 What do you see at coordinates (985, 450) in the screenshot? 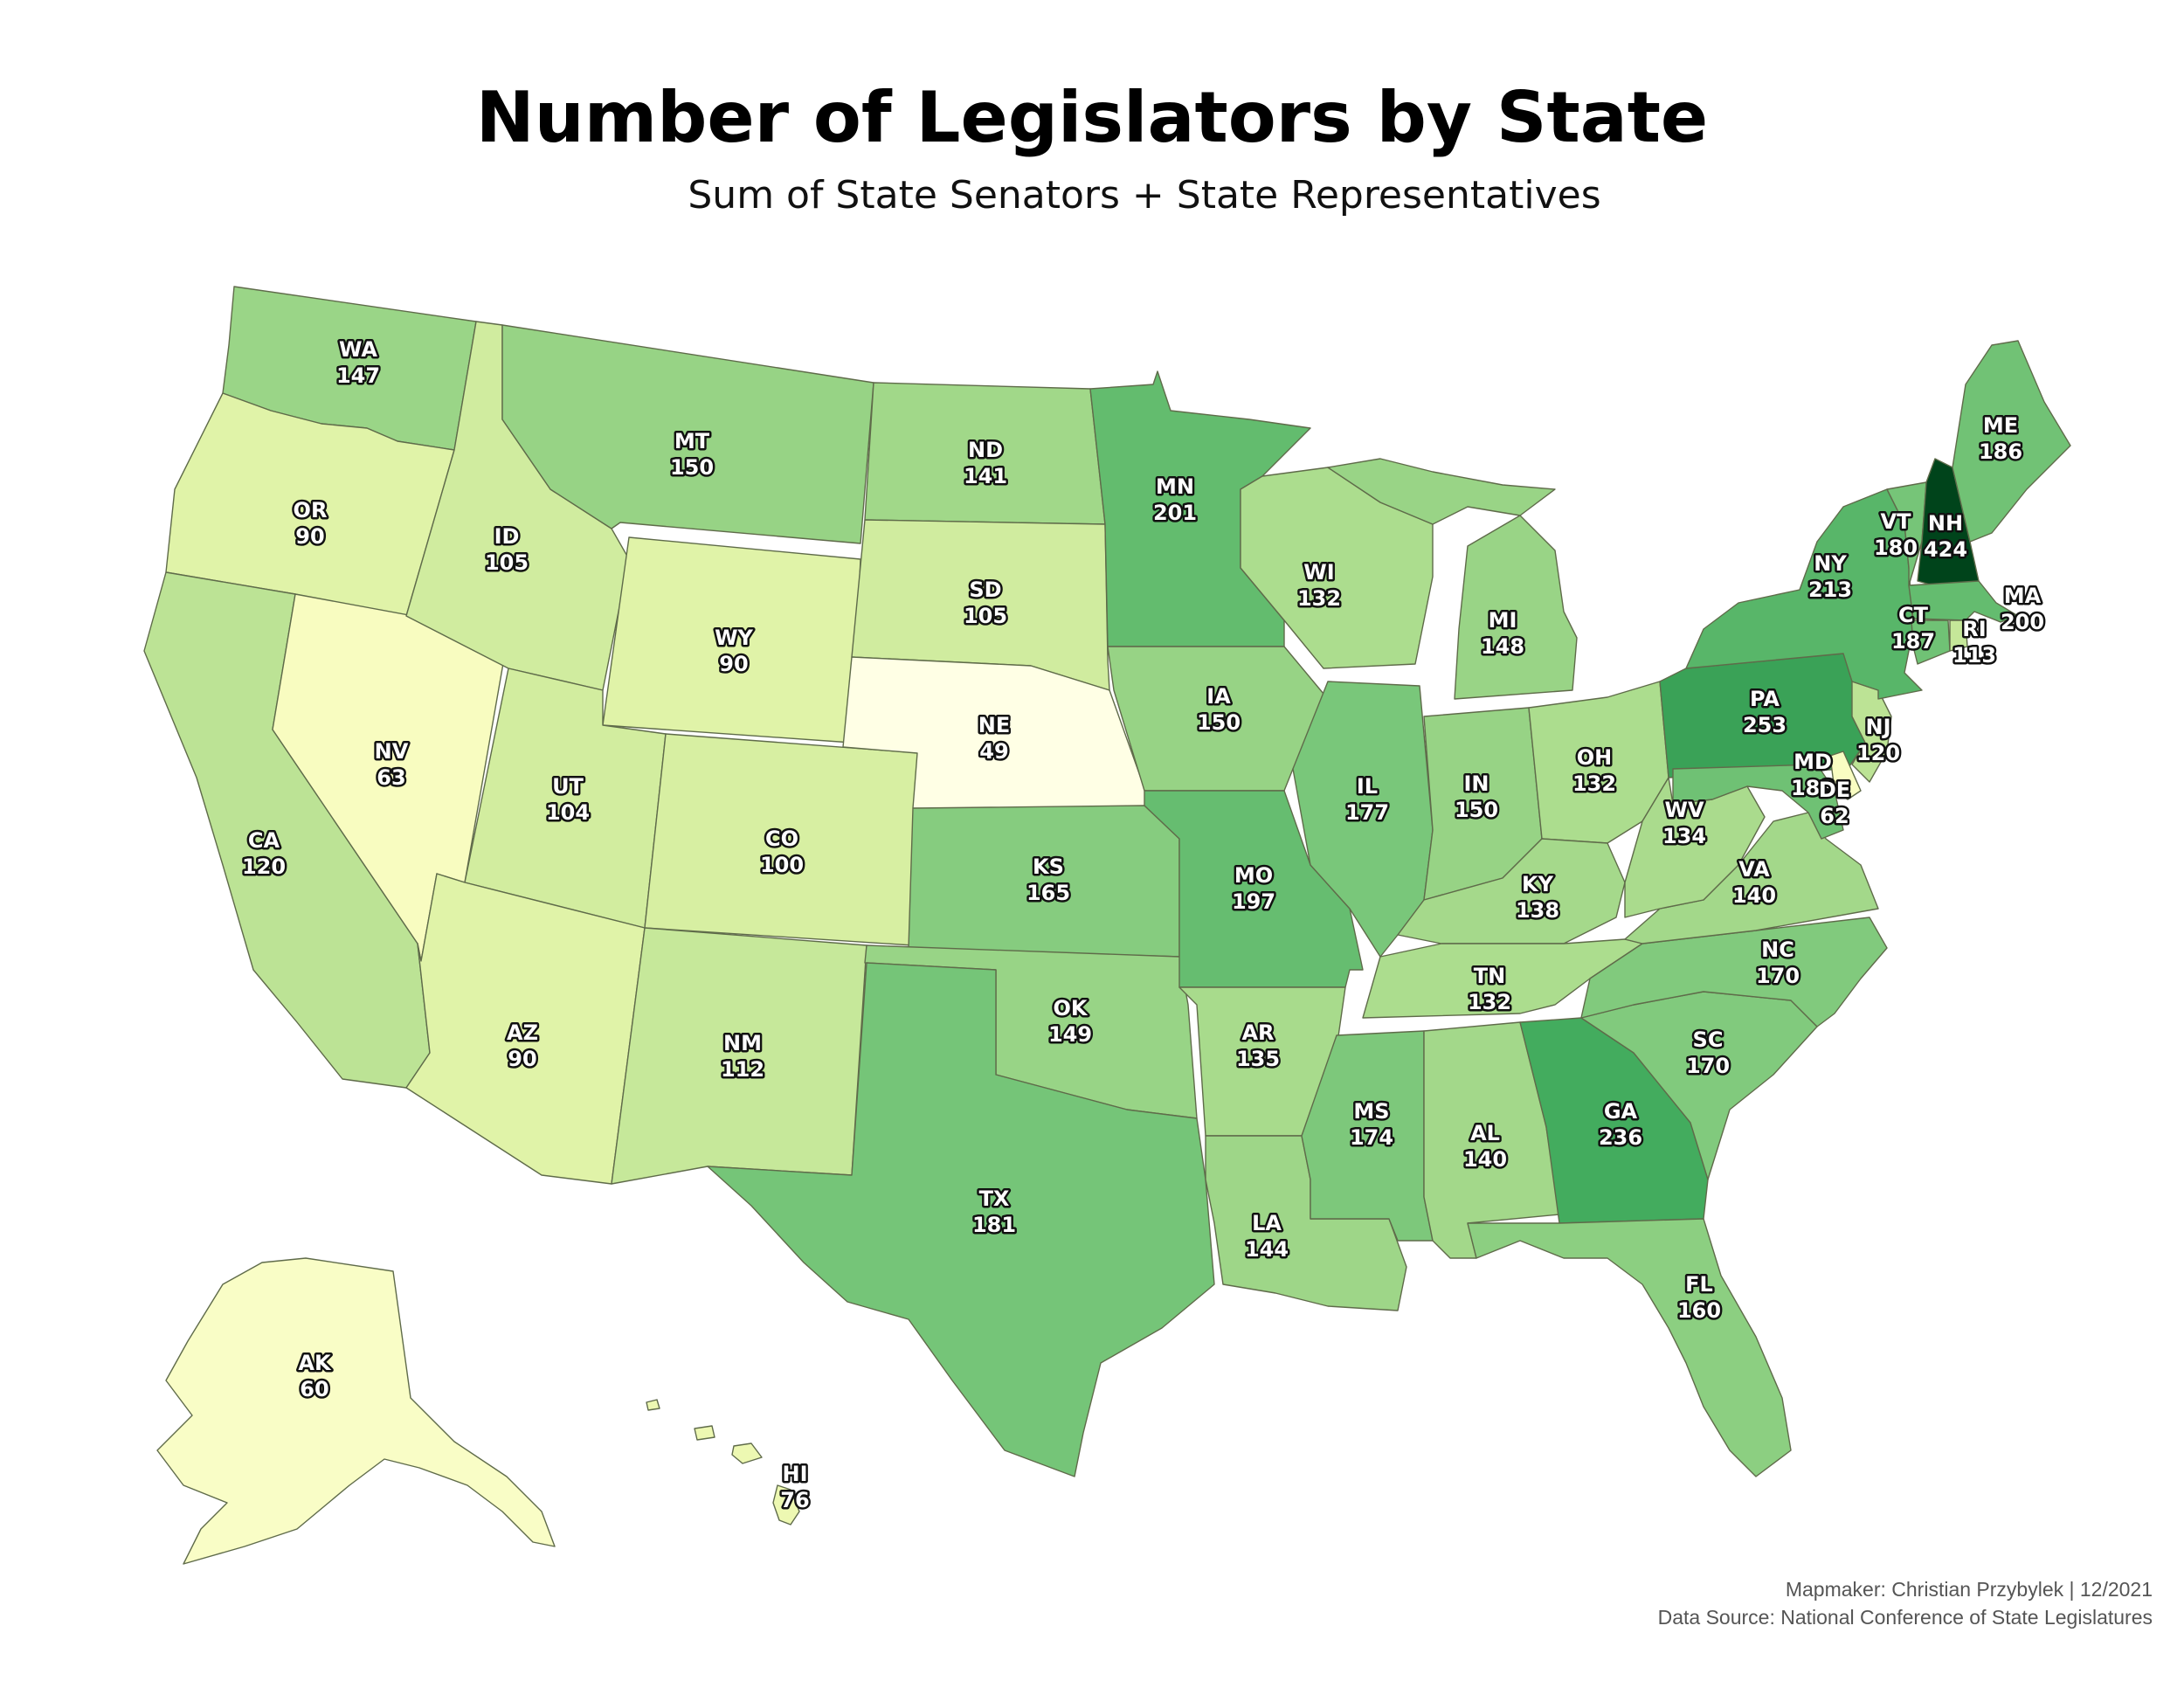
I see `state-label-nd: ND` at bounding box center [985, 450].